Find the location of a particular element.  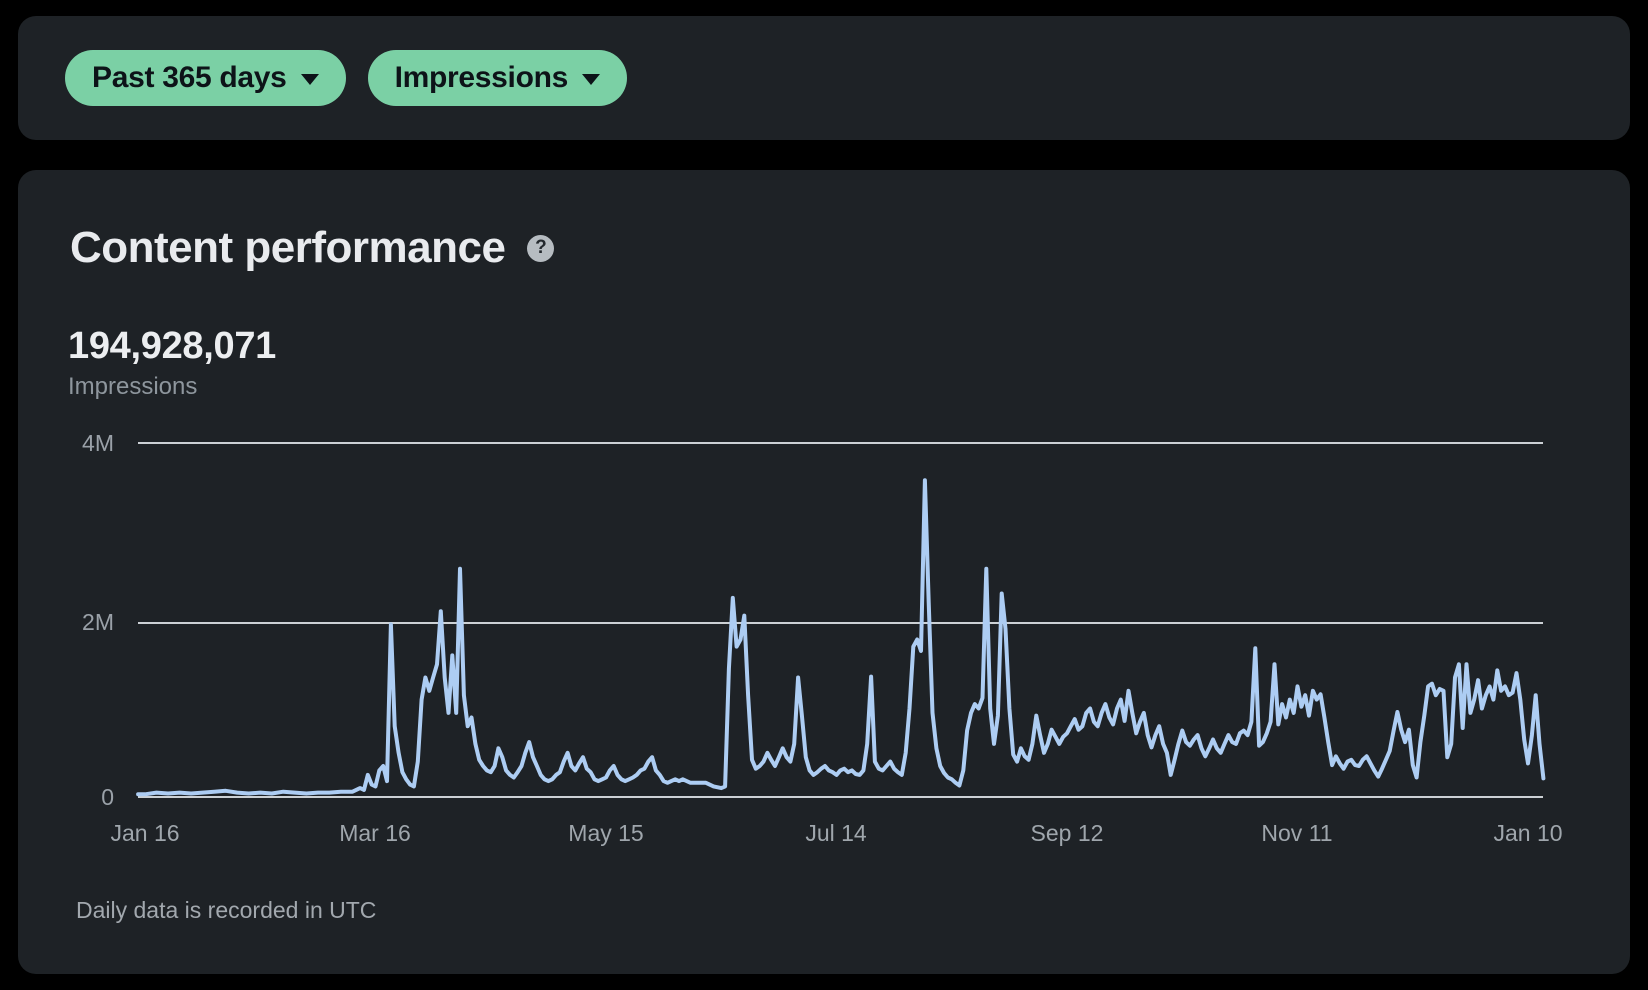

card-header: Content performance ? is located at coordinates (312, 248).